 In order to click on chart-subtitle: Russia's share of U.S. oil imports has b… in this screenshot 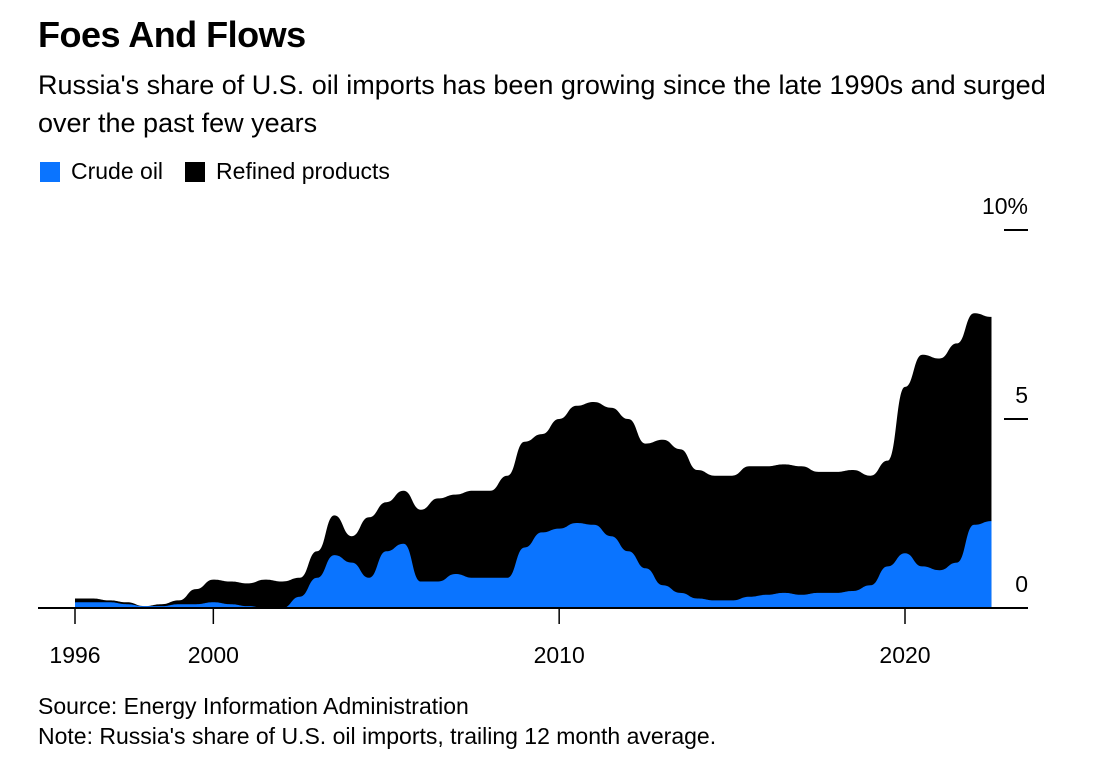, I will do `click(542, 104)`.